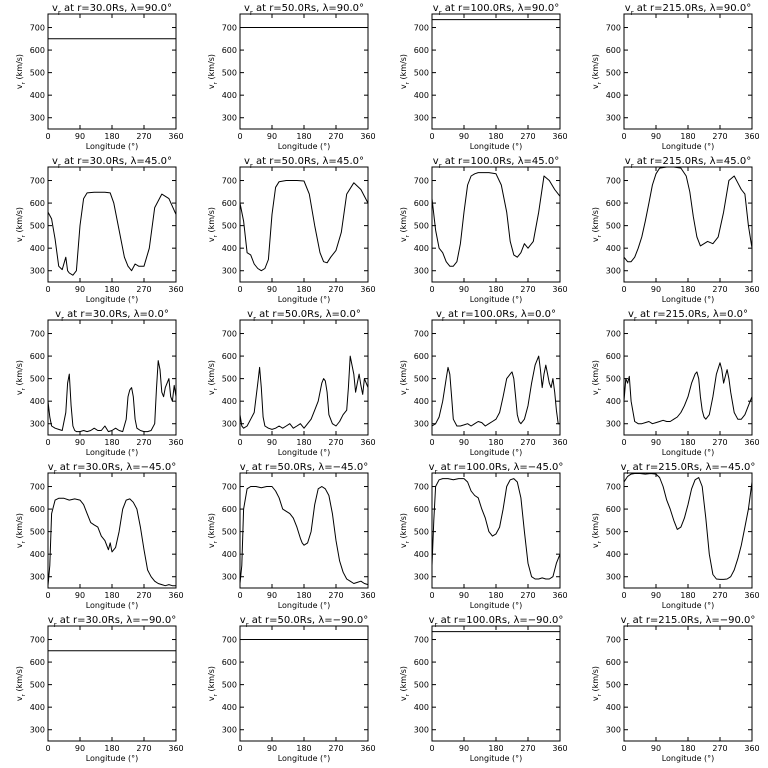  What do you see at coordinates (496, 469) in the screenshot?
I see `panel-title: vr at r=100.0Rs, λ=−45.0°` at bounding box center [496, 469].